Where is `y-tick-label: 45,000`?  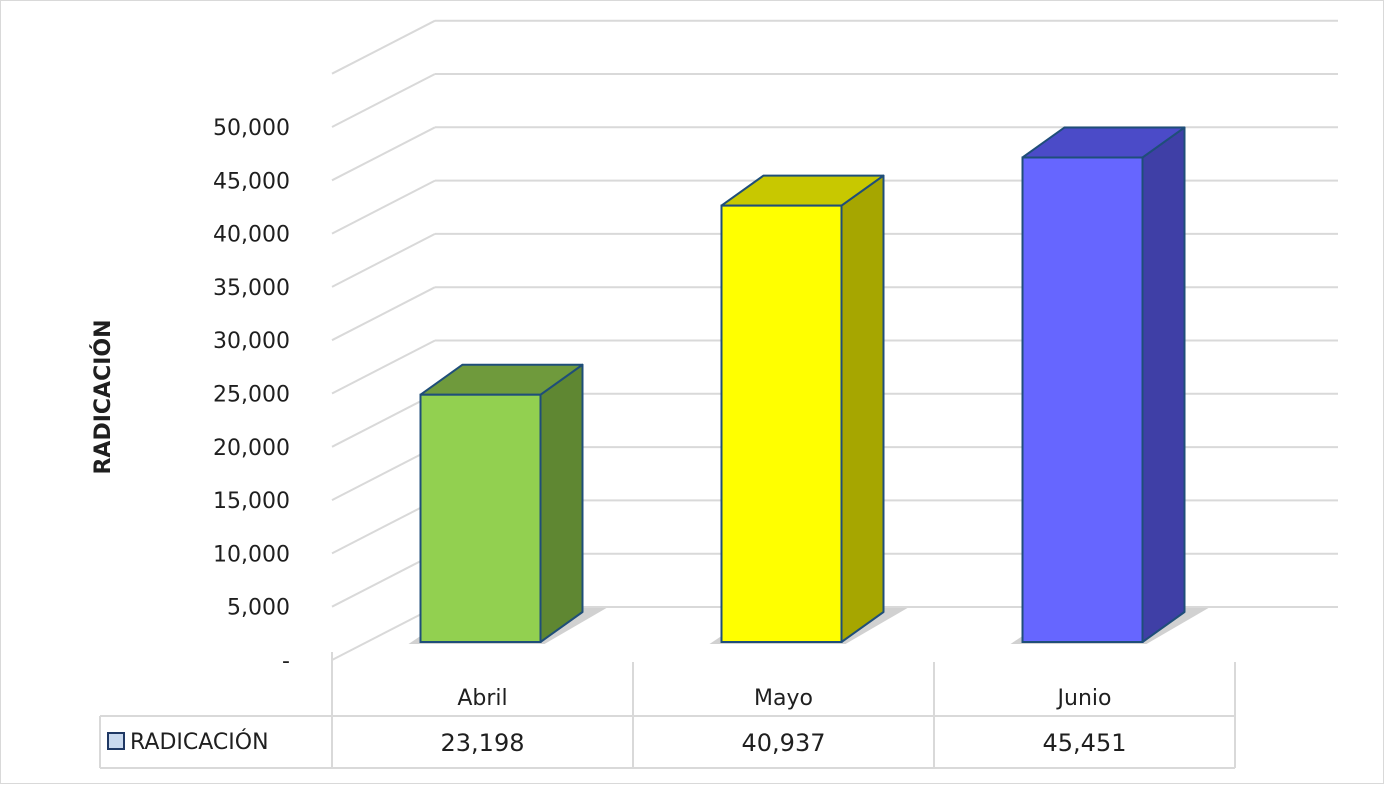
y-tick-label: 45,000 is located at coordinates (251, 181).